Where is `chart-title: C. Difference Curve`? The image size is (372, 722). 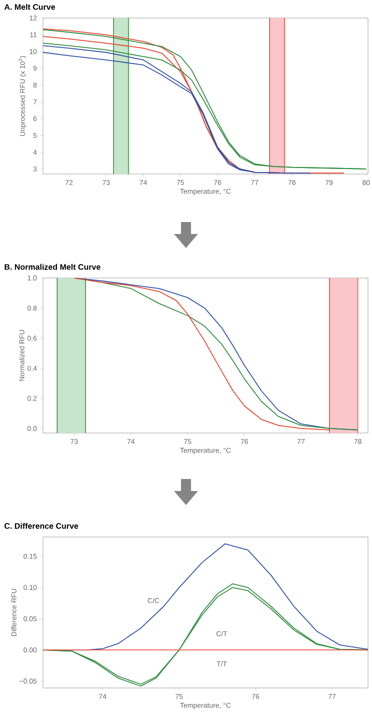
chart-title: C. Difference Curve is located at coordinates (41, 525).